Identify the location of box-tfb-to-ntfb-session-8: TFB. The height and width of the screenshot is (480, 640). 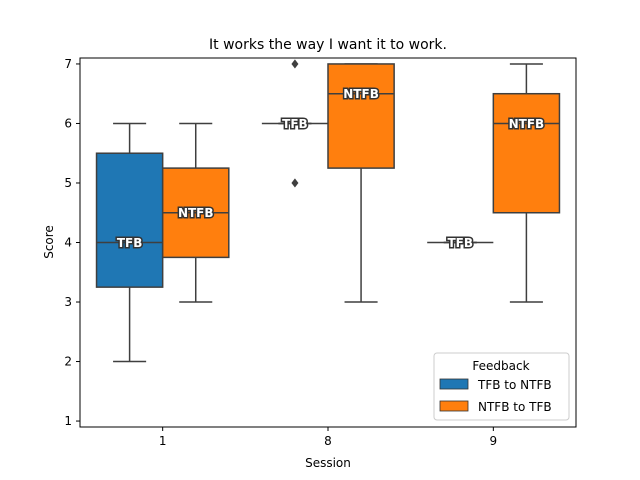
(294, 123).